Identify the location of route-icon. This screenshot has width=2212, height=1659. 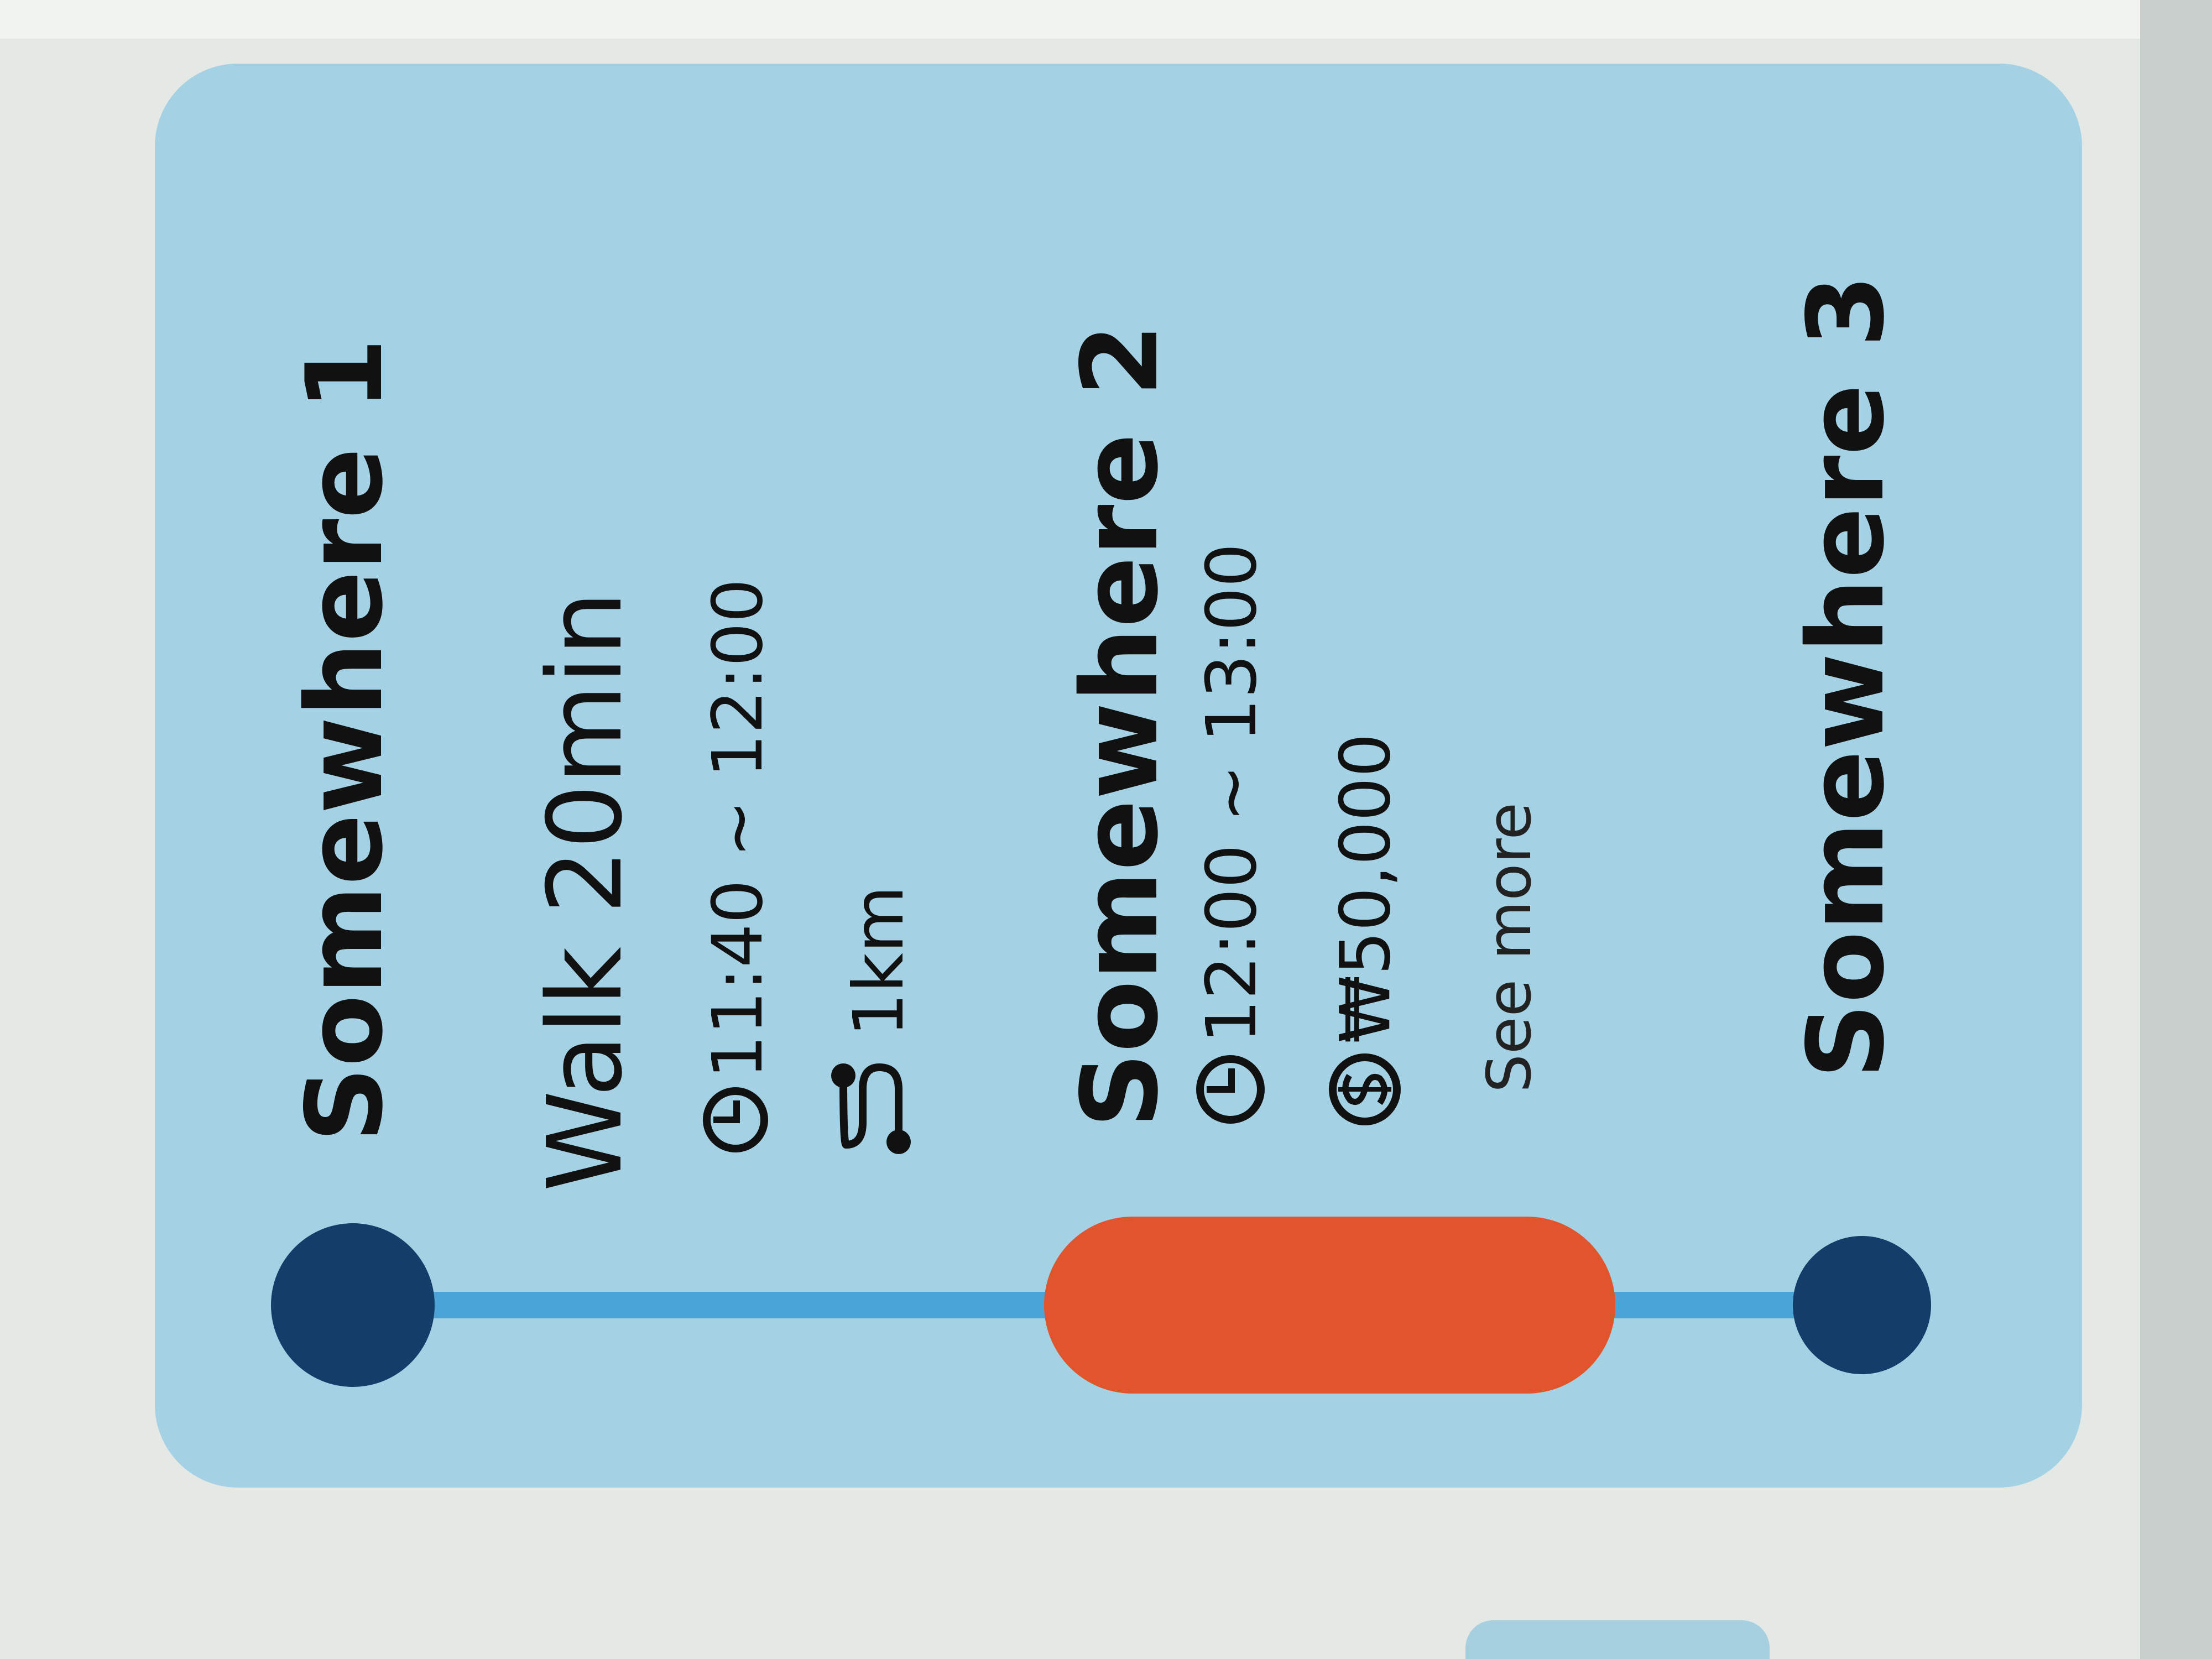
(871, 1108).